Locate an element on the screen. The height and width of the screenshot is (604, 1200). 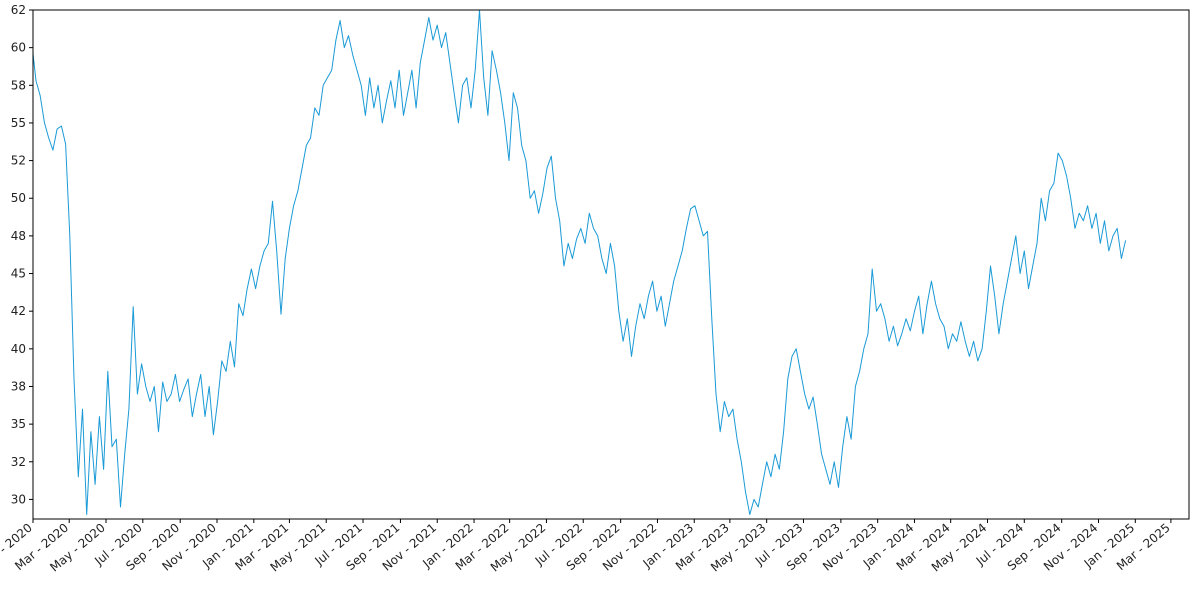
y-tick-label: 35 is located at coordinates (18, 424).